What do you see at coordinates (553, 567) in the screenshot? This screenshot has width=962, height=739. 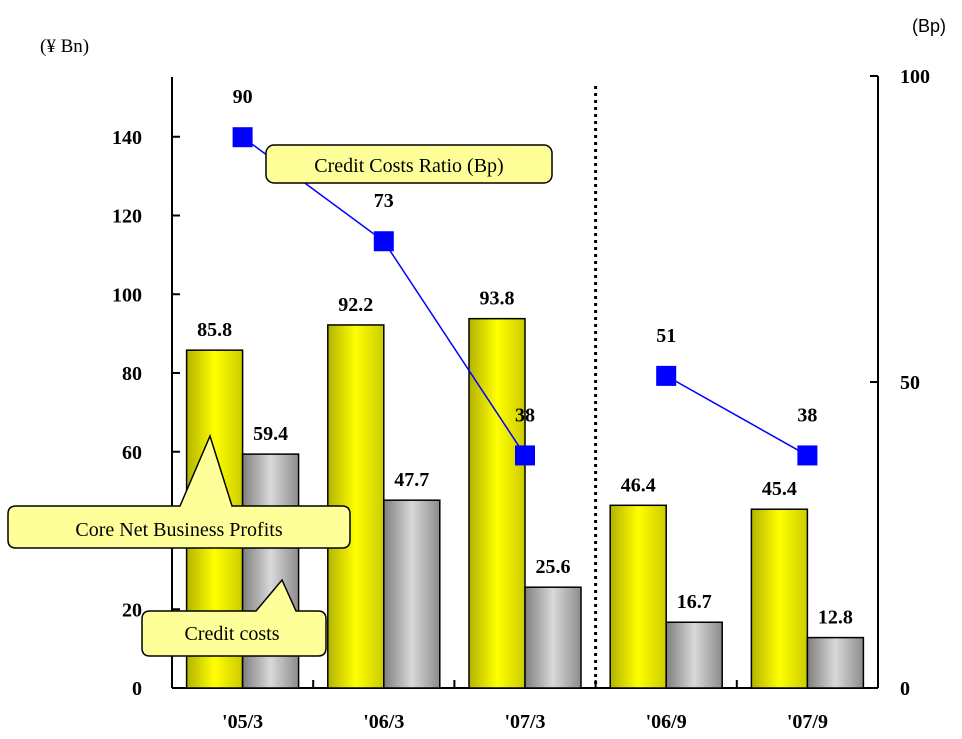 I see `bar-value-label: 25.6` at bounding box center [553, 567].